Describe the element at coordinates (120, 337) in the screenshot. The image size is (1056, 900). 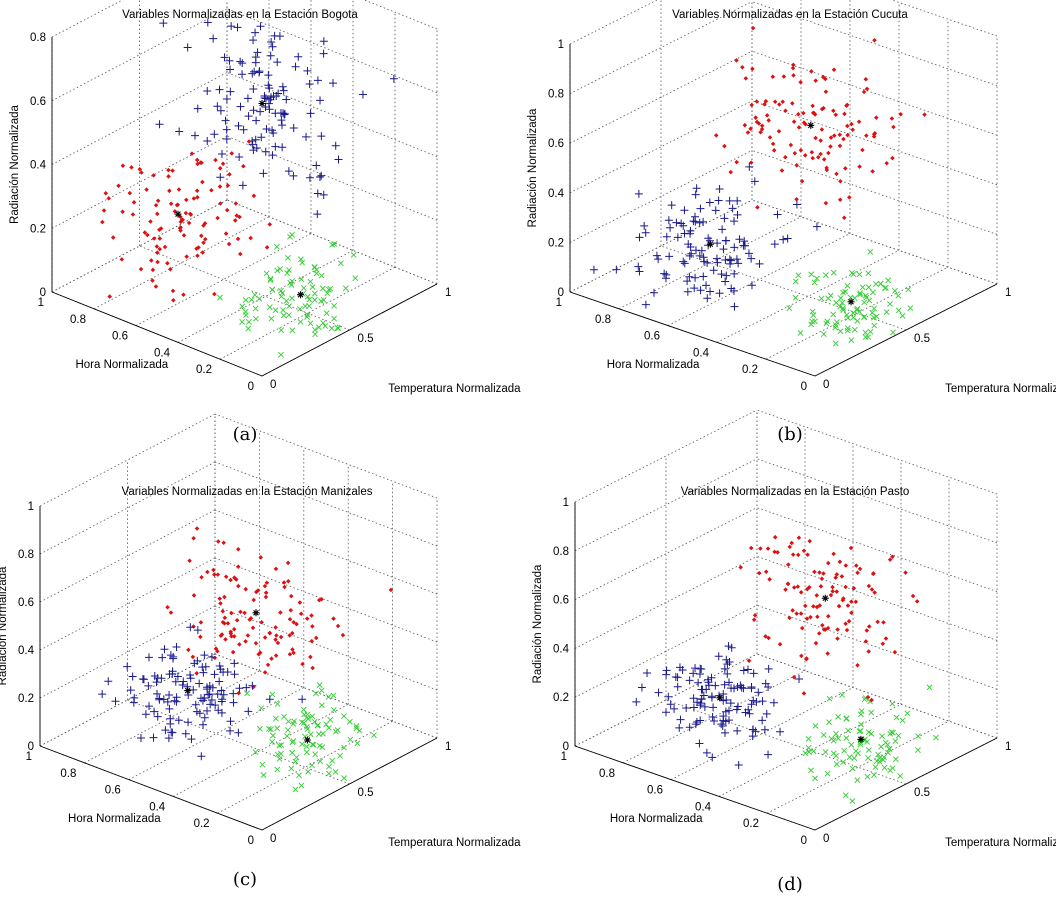
I see `x-tick-label: 0.6` at that location.